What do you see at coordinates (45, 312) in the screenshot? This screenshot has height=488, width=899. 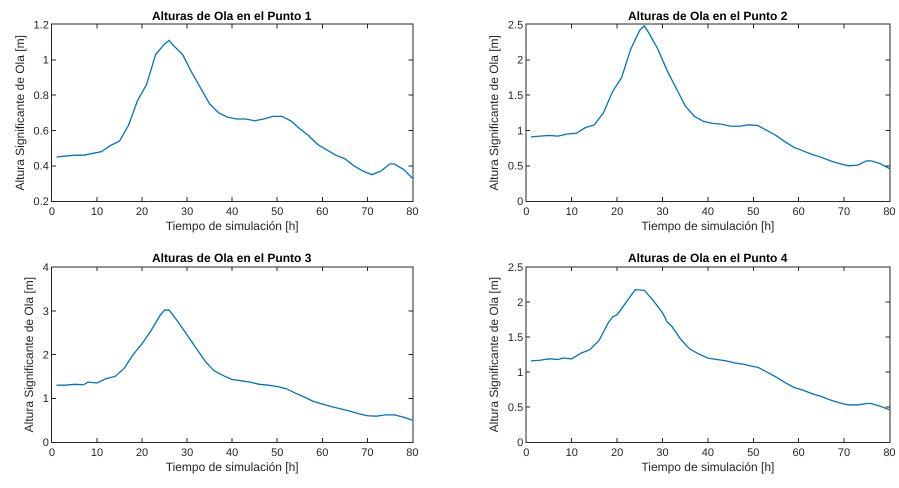 I see `y-tick-label: 3` at bounding box center [45, 312].